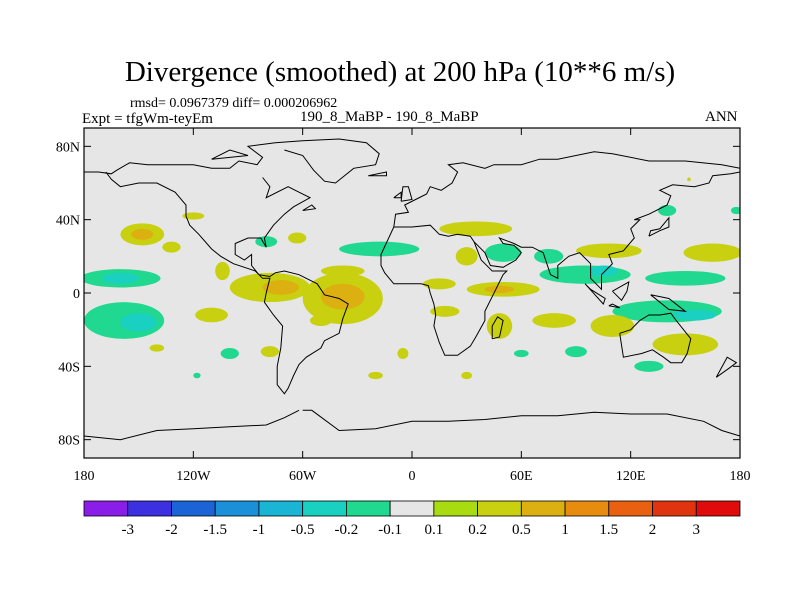 This screenshot has height=600, width=800. What do you see at coordinates (565, 530) in the screenshot?
I see `colorbar-label-10: 1` at bounding box center [565, 530].